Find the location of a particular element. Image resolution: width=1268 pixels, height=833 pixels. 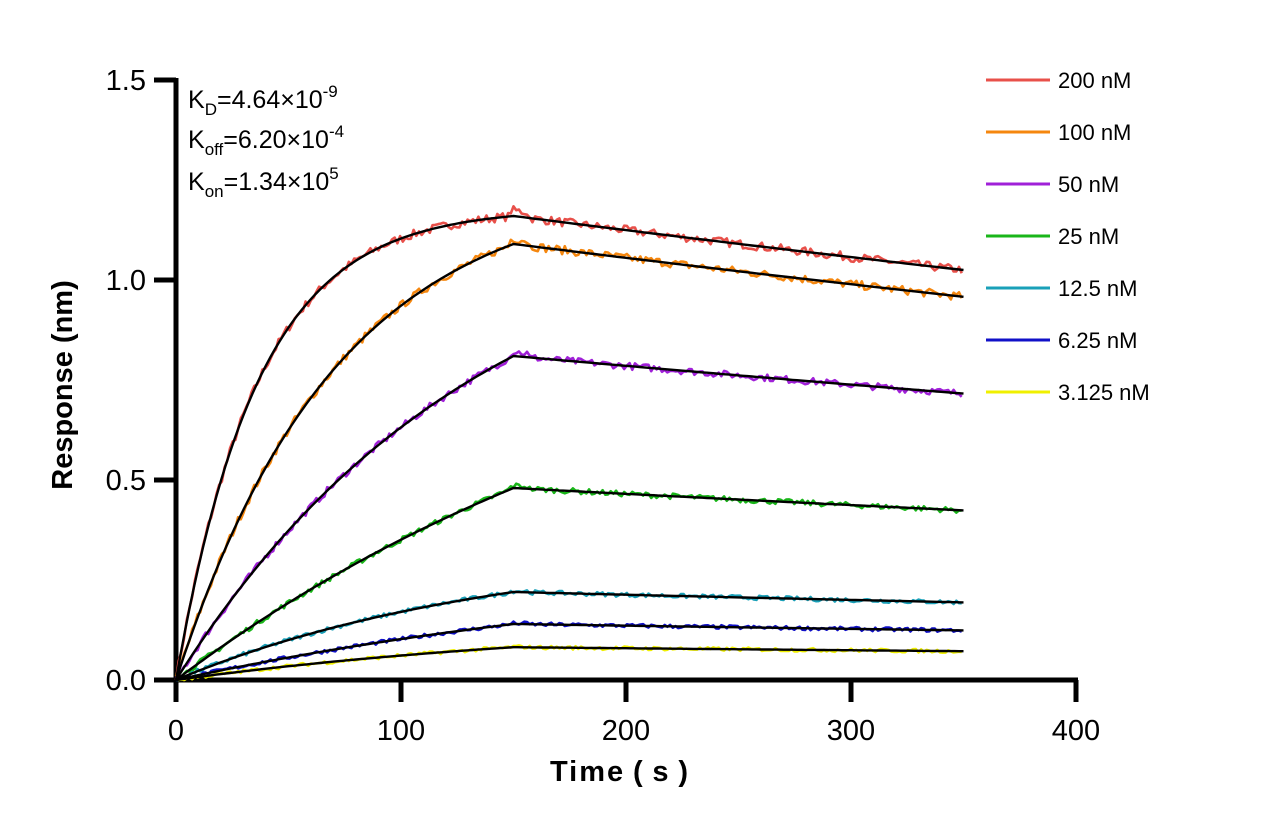

legend-label: 6.25 nM is located at coordinates (1098, 340).